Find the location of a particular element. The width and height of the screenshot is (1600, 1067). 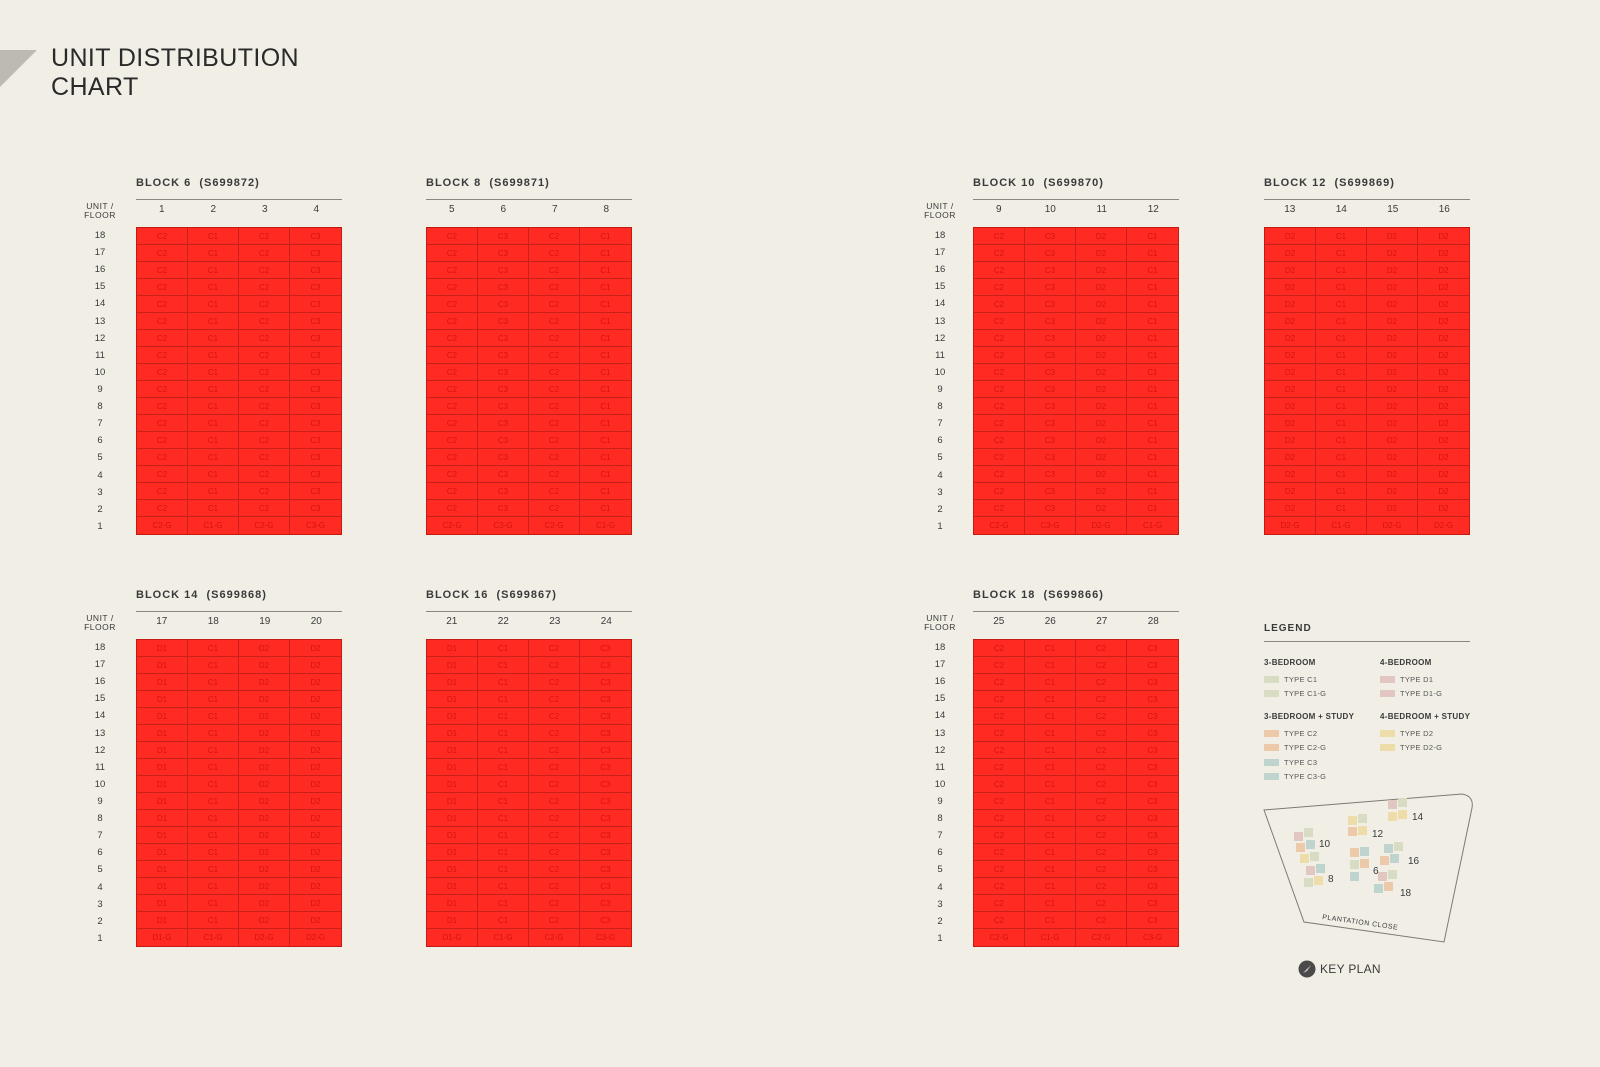

floor-number: 8 is located at coordinates (100, 819).